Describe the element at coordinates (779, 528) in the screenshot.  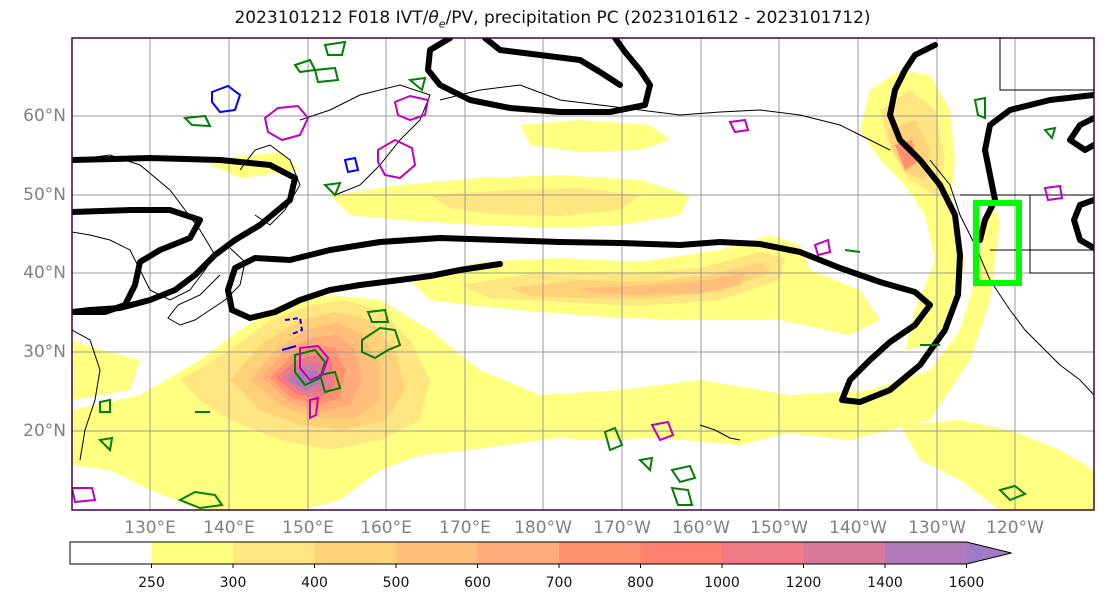
I see `lon-label-150w: 150°W` at that location.